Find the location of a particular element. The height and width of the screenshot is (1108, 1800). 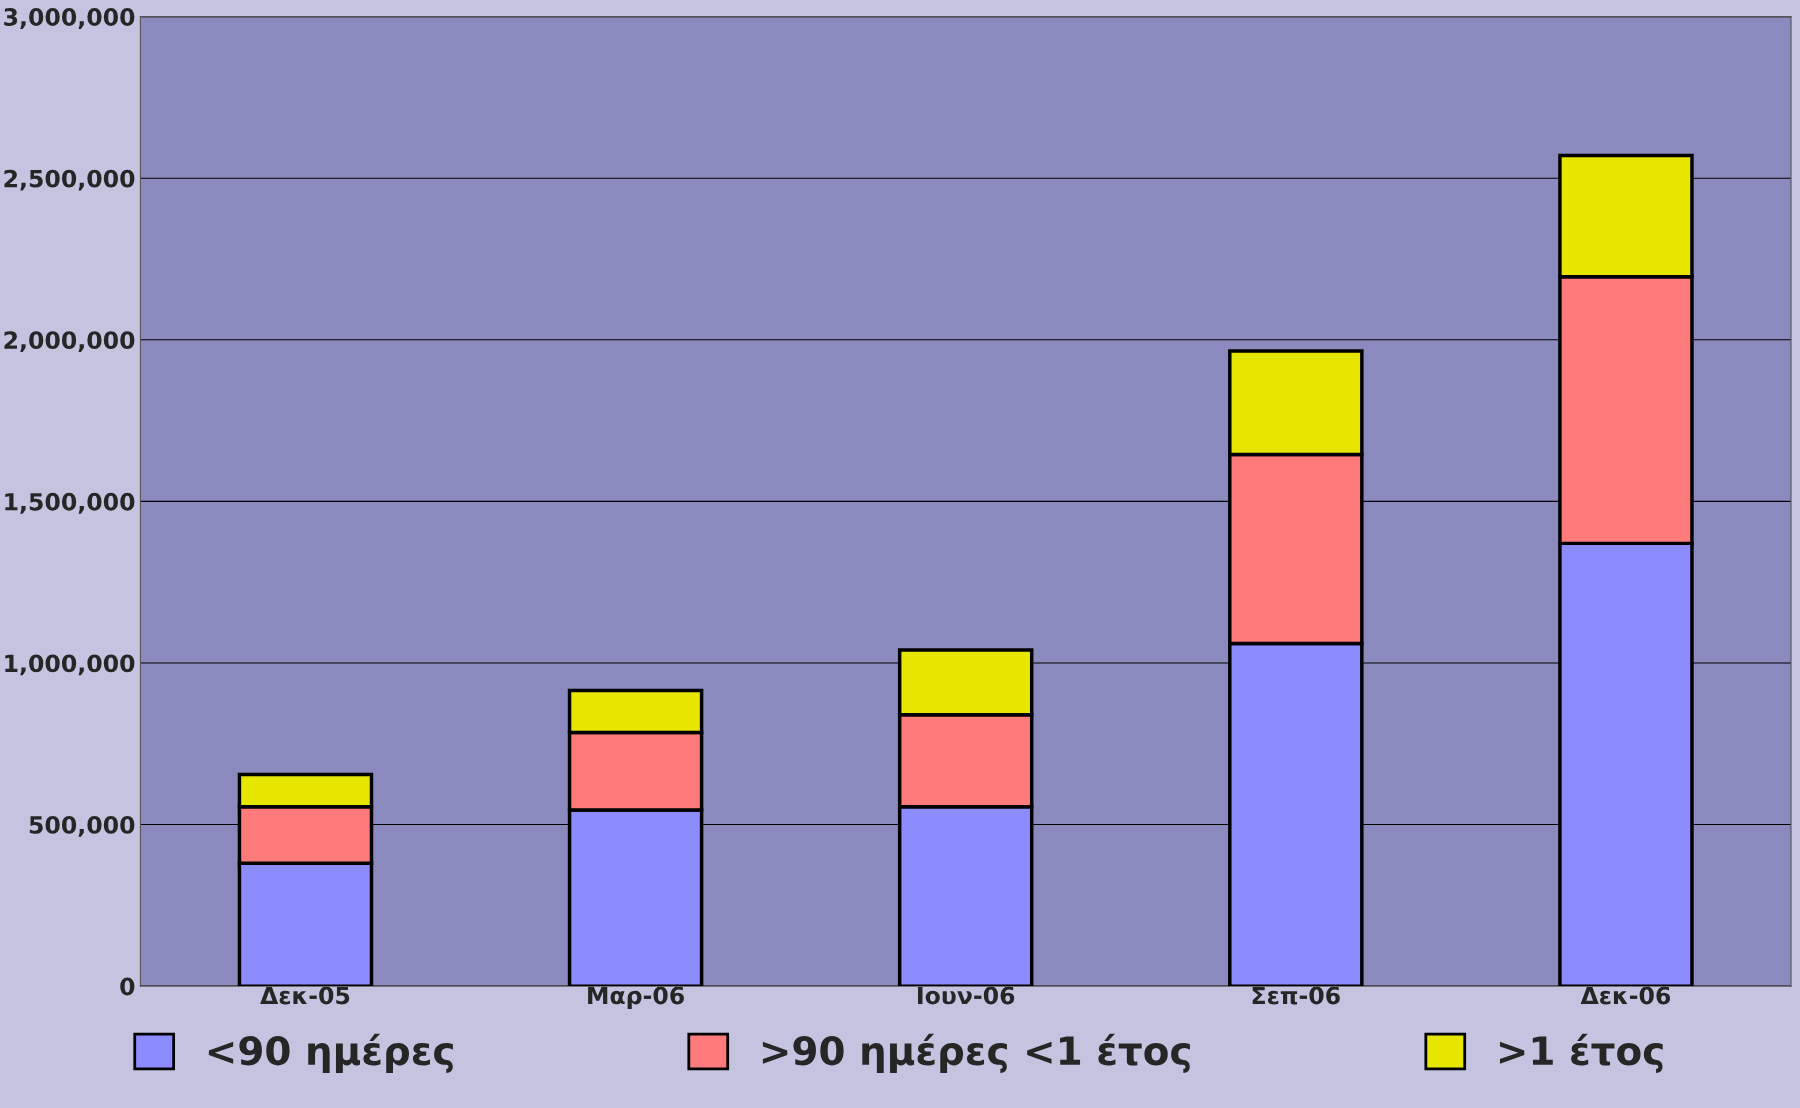

x-tick-label: Μαρ-06 is located at coordinates (636, 997).